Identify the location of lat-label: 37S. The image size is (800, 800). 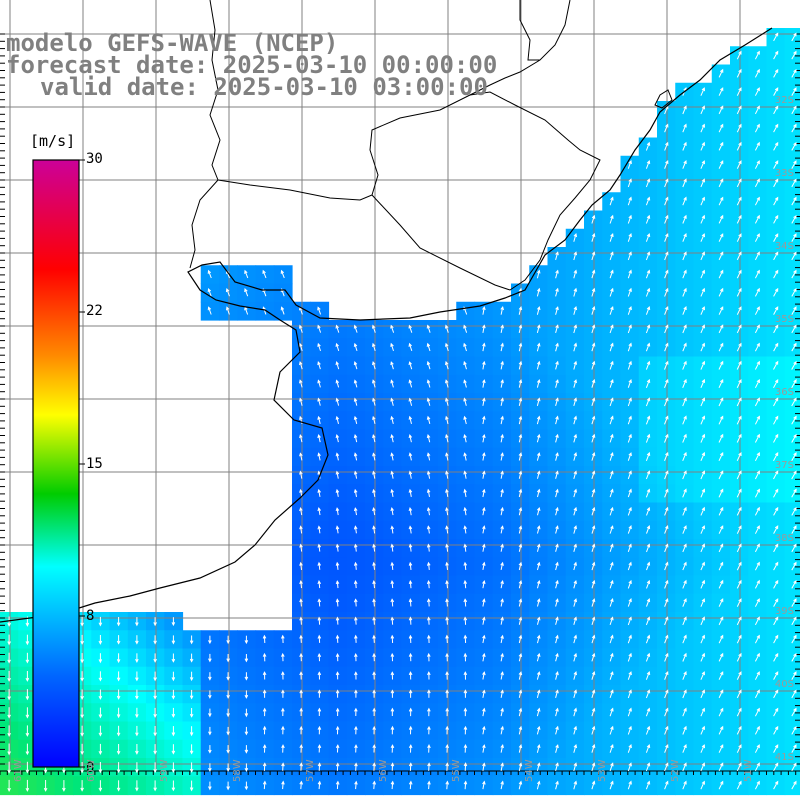
(784, 465).